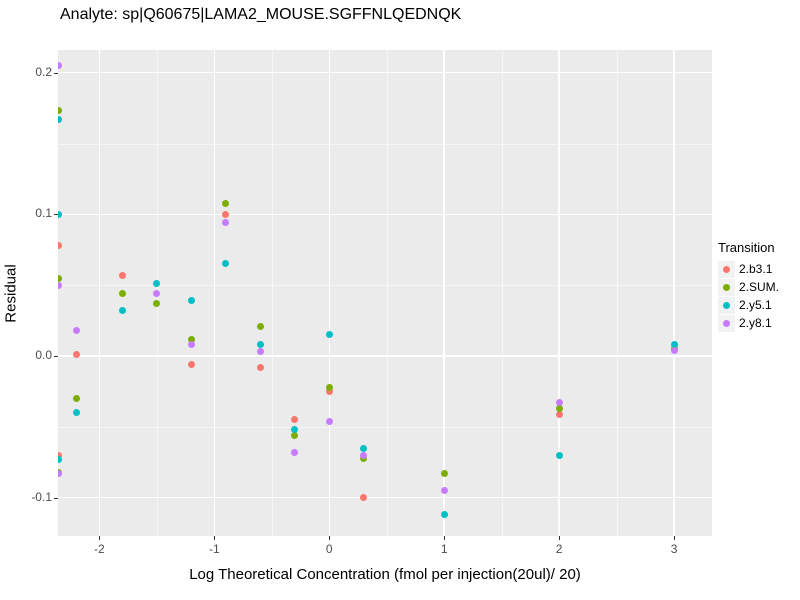 This screenshot has width=800, height=600. I want to click on x-tick-label: -2, so click(99, 549).